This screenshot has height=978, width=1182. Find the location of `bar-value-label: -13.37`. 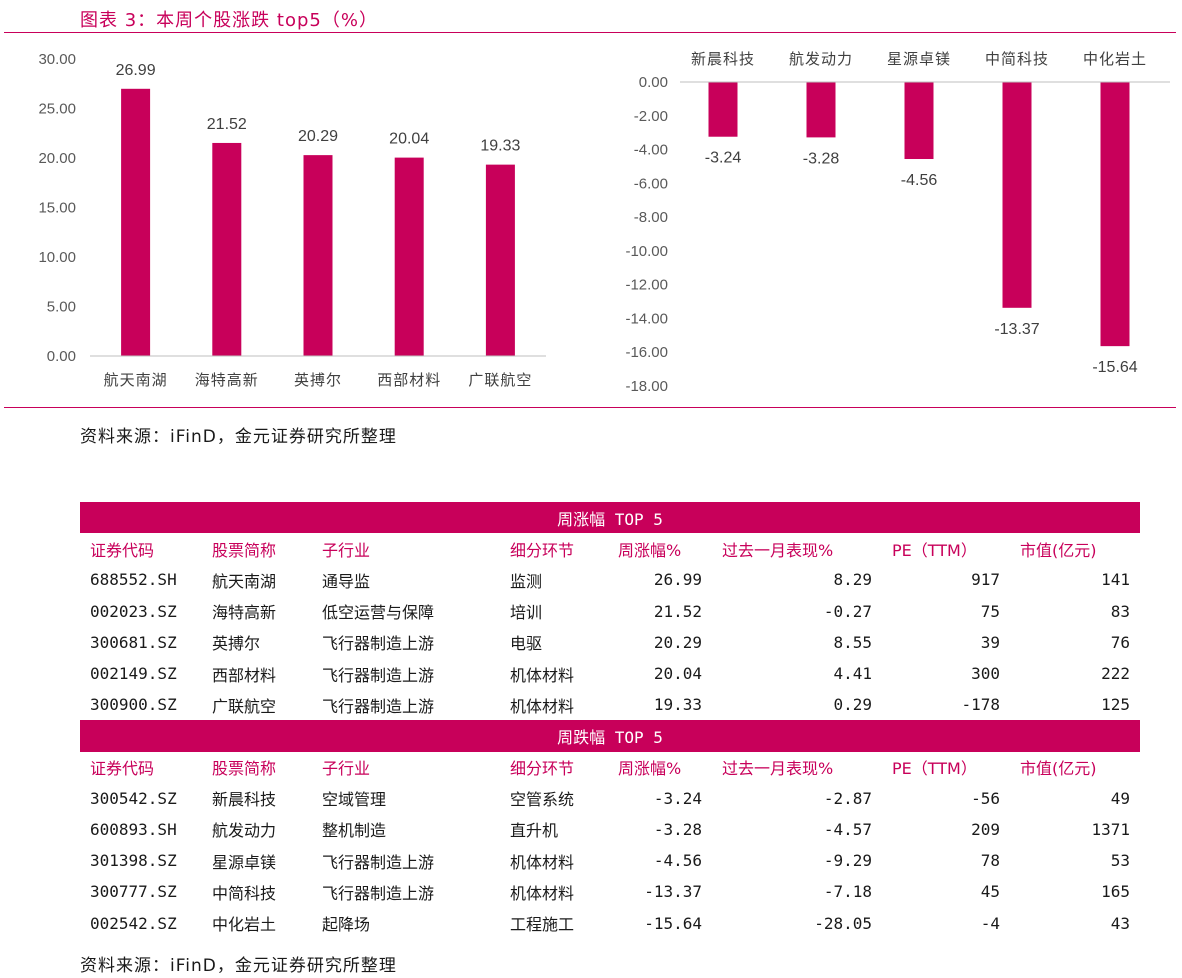

bar-value-label: -13.37 is located at coordinates (1016, 329).